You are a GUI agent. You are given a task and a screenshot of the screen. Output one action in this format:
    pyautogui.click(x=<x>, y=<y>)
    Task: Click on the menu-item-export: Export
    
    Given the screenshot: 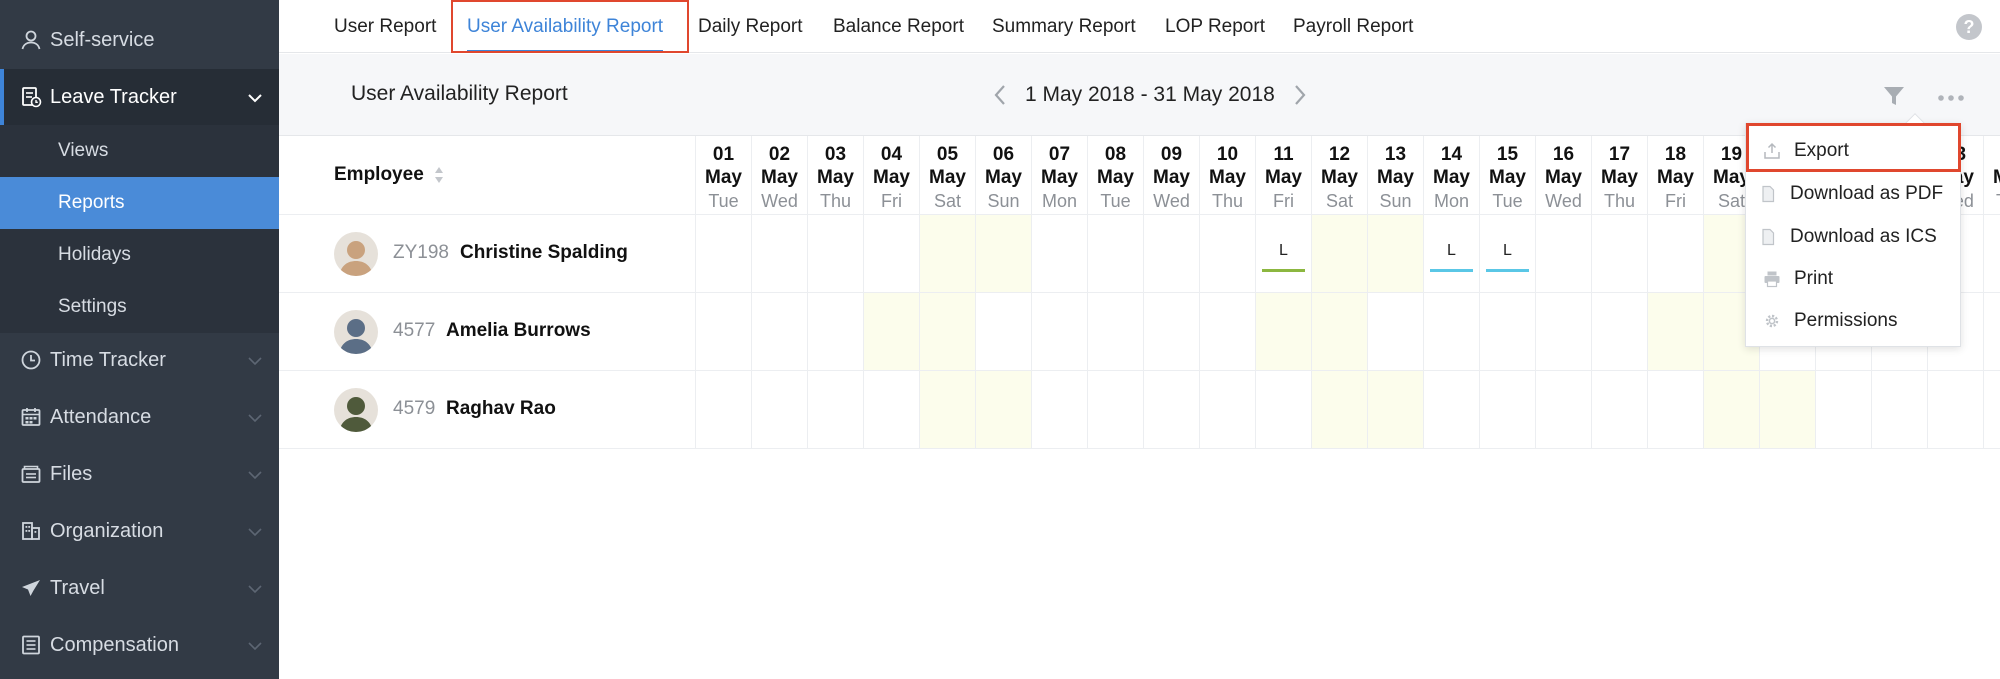 What is the action you would take?
    pyautogui.click(x=1854, y=151)
    